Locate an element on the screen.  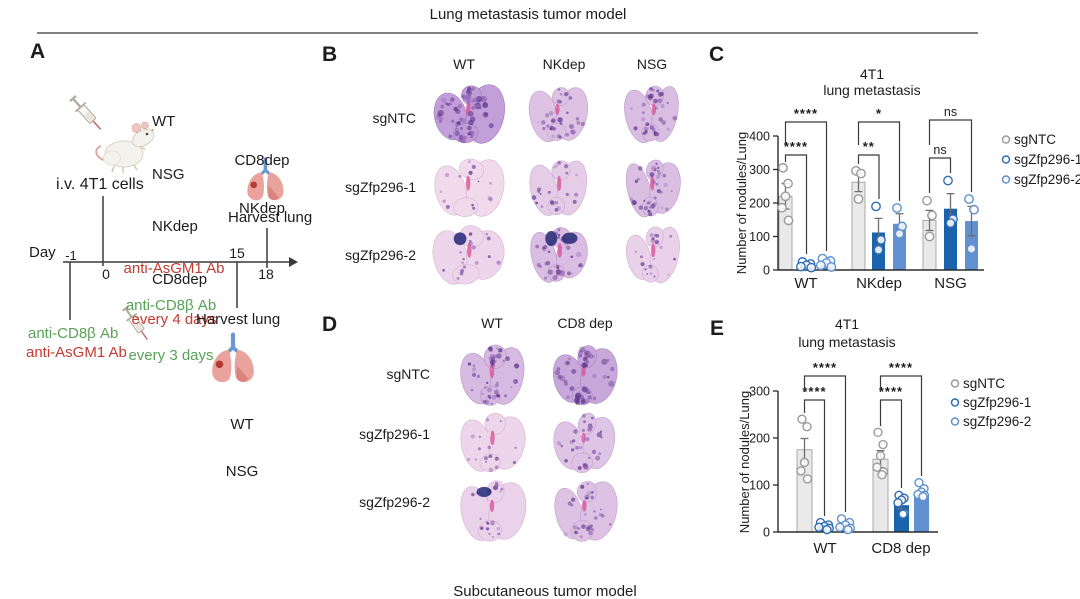
chart-title-line: 4T1 is located at coordinates (847, 324).